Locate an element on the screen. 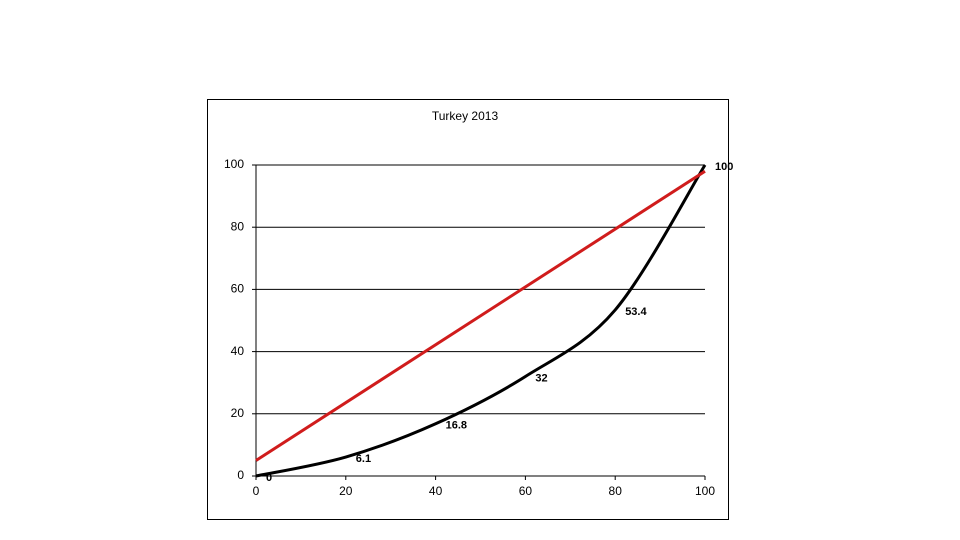 The height and width of the screenshot is (540, 960). data-label: 53.4 is located at coordinates (636, 312).